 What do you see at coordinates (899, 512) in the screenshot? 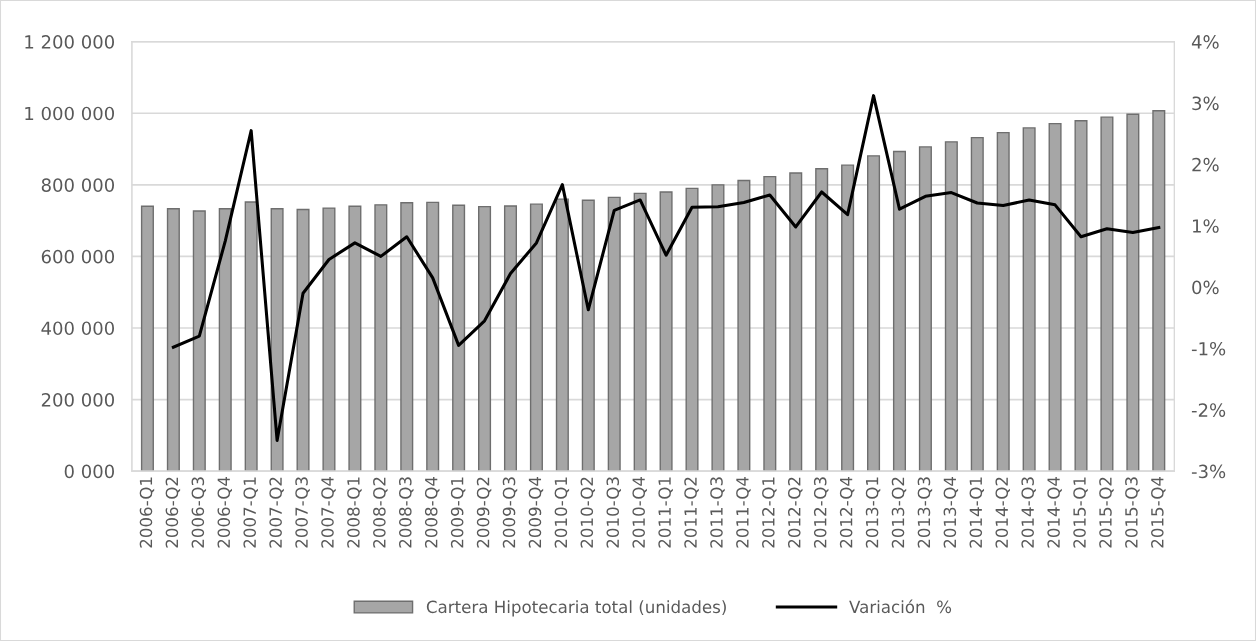
I see `x-tick-label: 2013-Q2` at bounding box center [899, 512].